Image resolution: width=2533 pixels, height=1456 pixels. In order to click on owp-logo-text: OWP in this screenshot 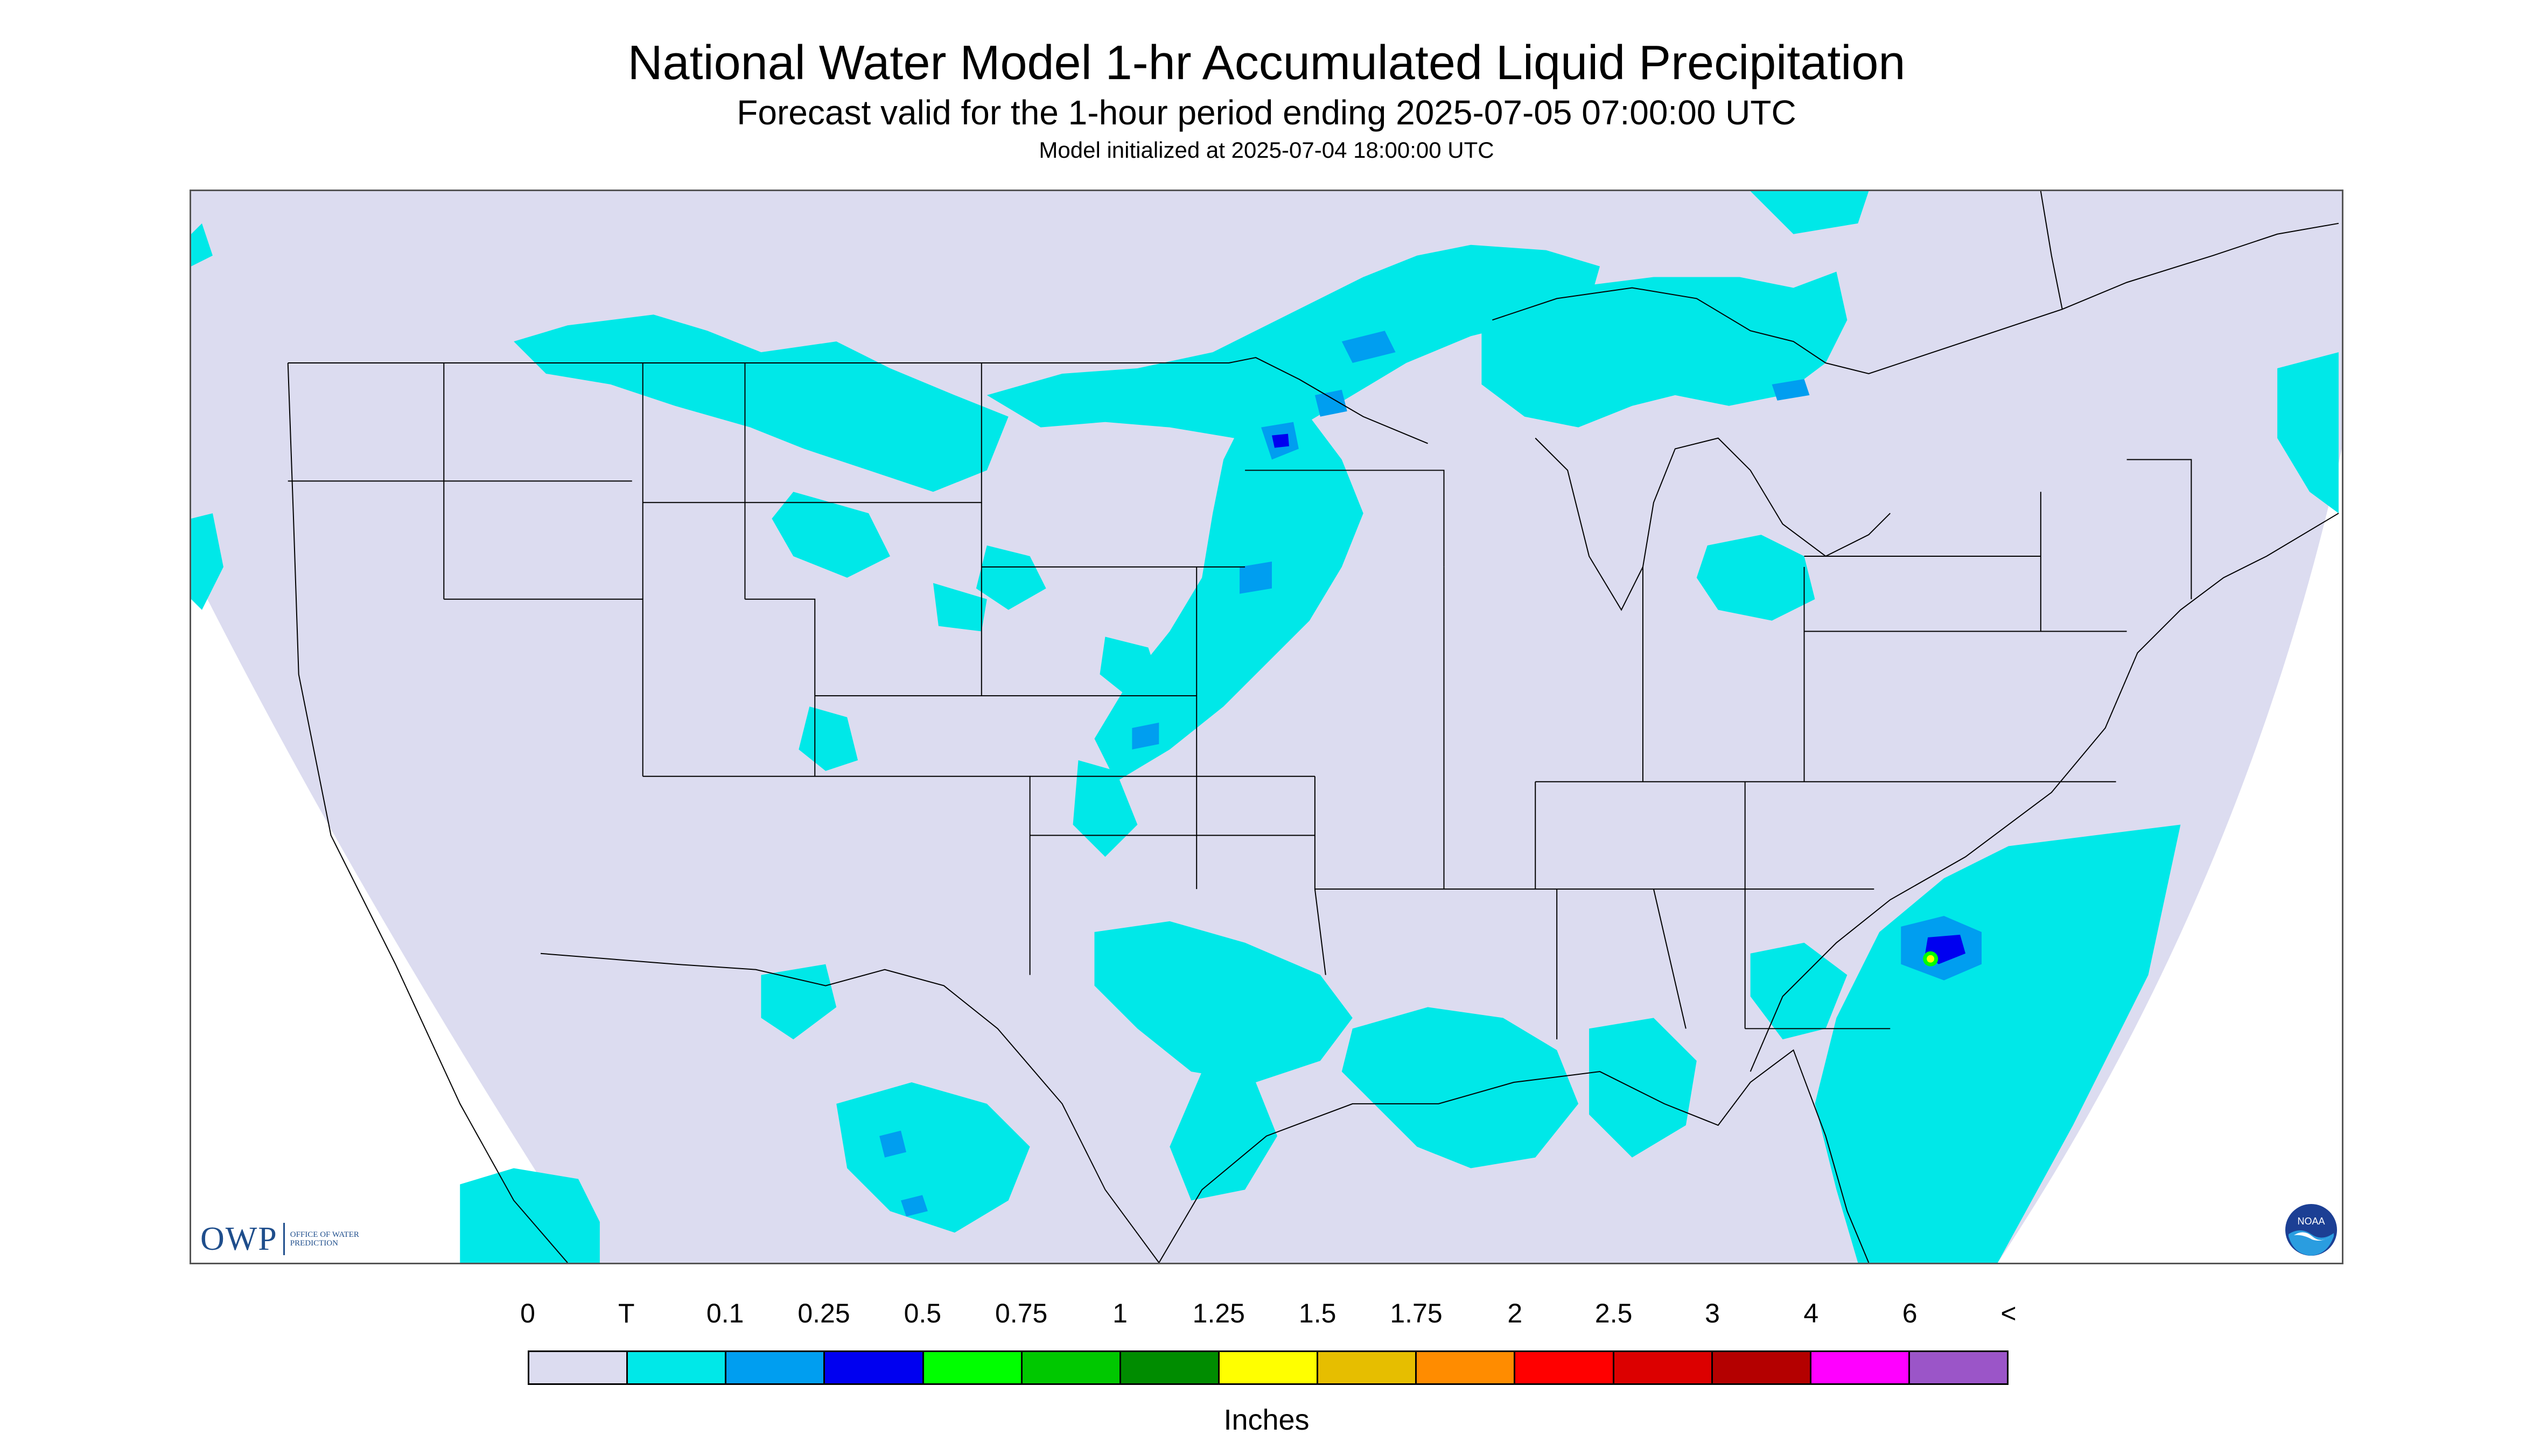, I will do `click(239, 1238)`.